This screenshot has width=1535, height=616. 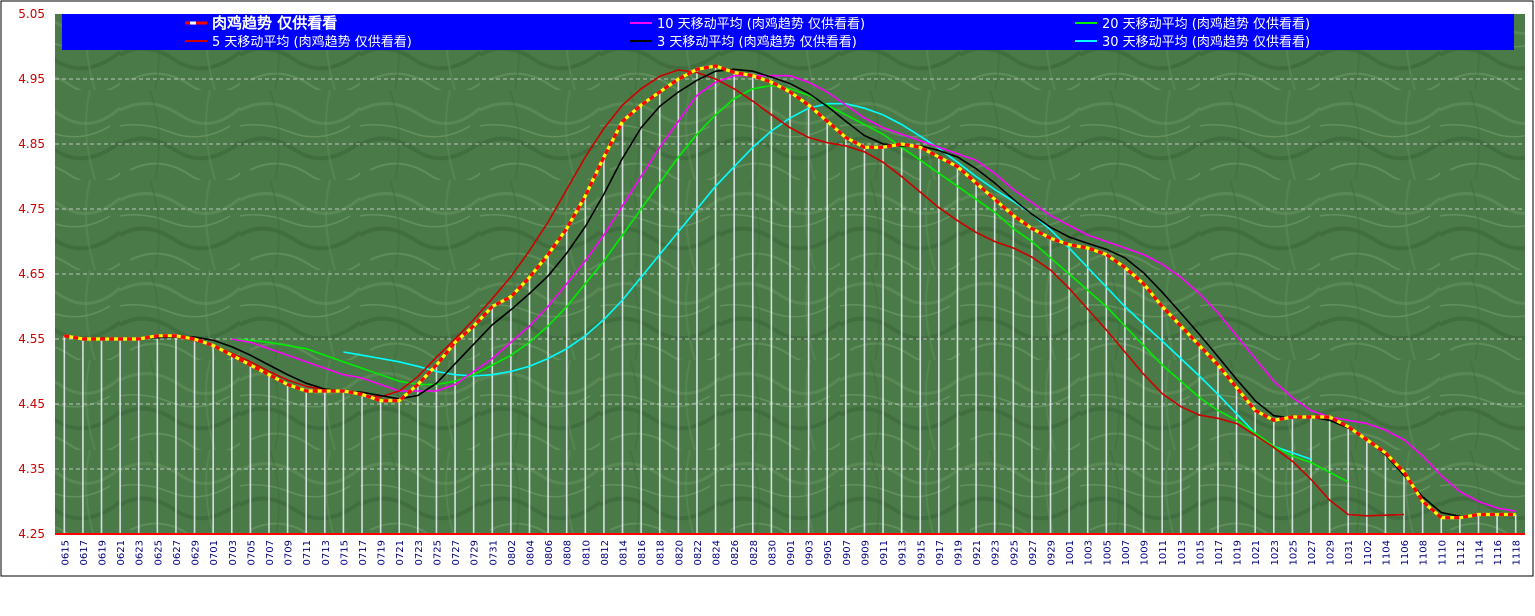 What do you see at coordinates (698, 552) in the screenshot?
I see `x-tick-label: 0822` at bounding box center [698, 552].